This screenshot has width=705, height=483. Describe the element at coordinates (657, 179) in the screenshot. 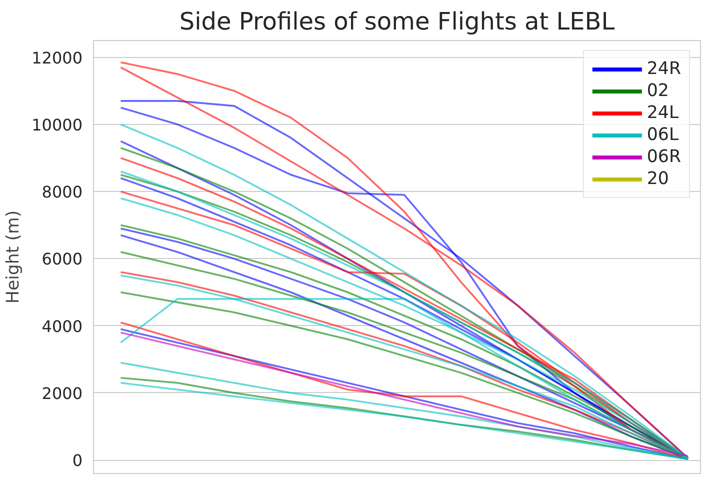

I see `legend-label: 20` at that location.